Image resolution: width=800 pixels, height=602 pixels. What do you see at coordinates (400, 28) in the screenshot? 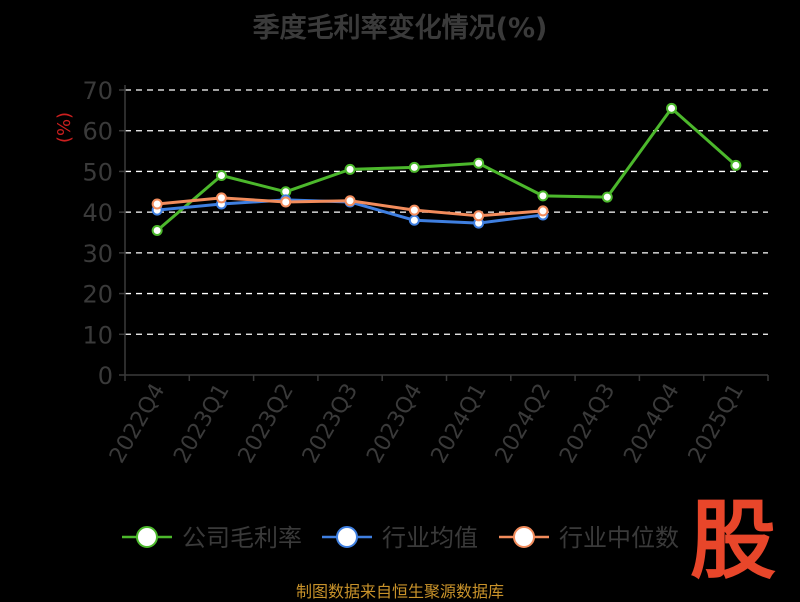
I see `chart-title: 季度毛利率变化情况(%)` at bounding box center [400, 28].